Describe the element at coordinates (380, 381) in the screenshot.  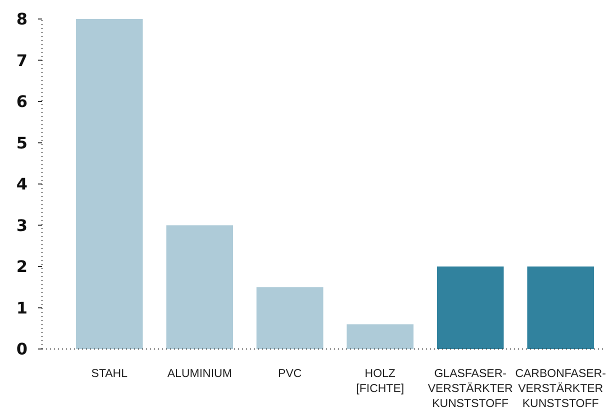
I see `x-tick-label: HOLZ [FICHTE]` at that location.